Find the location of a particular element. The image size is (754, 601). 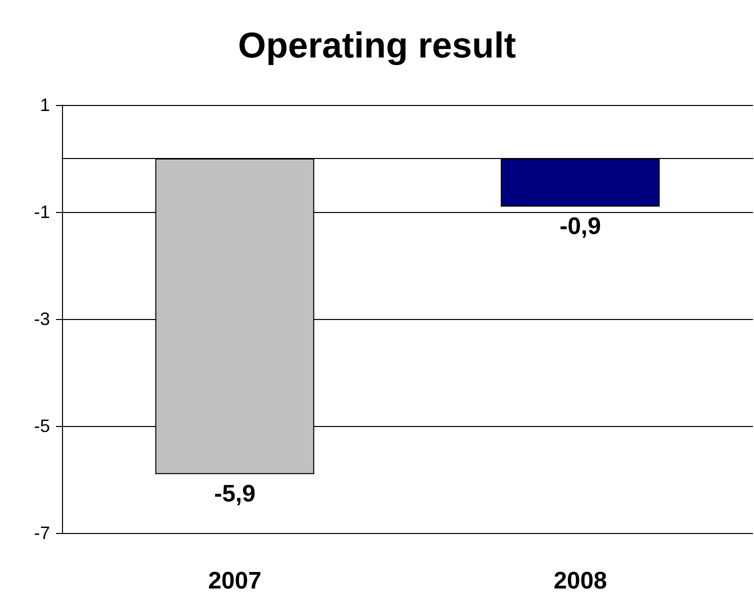

y-tick-label: -5 is located at coordinates (42, 426).